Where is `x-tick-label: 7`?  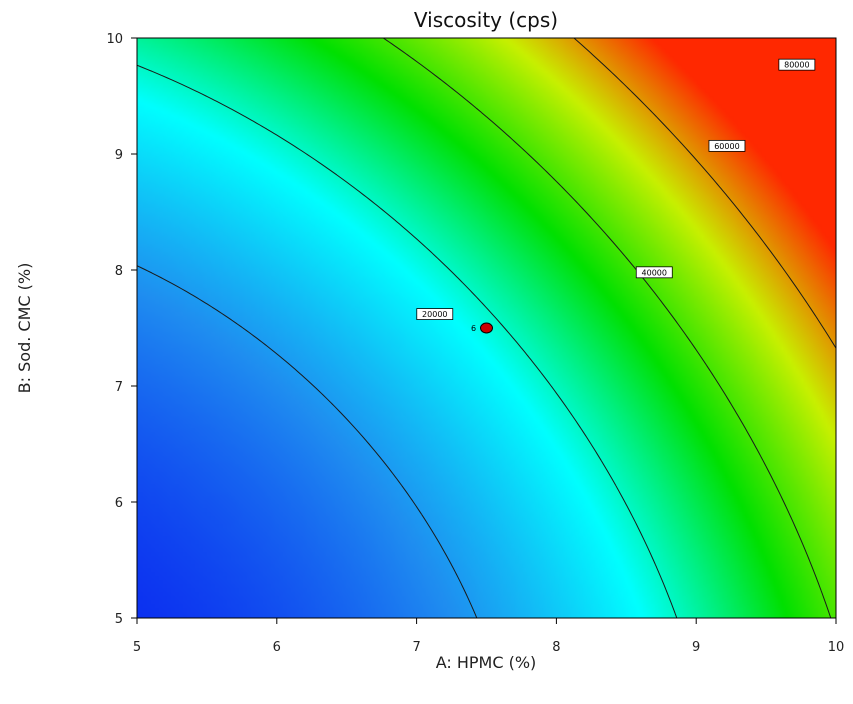 x-tick-label: 7 is located at coordinates (416, 647).